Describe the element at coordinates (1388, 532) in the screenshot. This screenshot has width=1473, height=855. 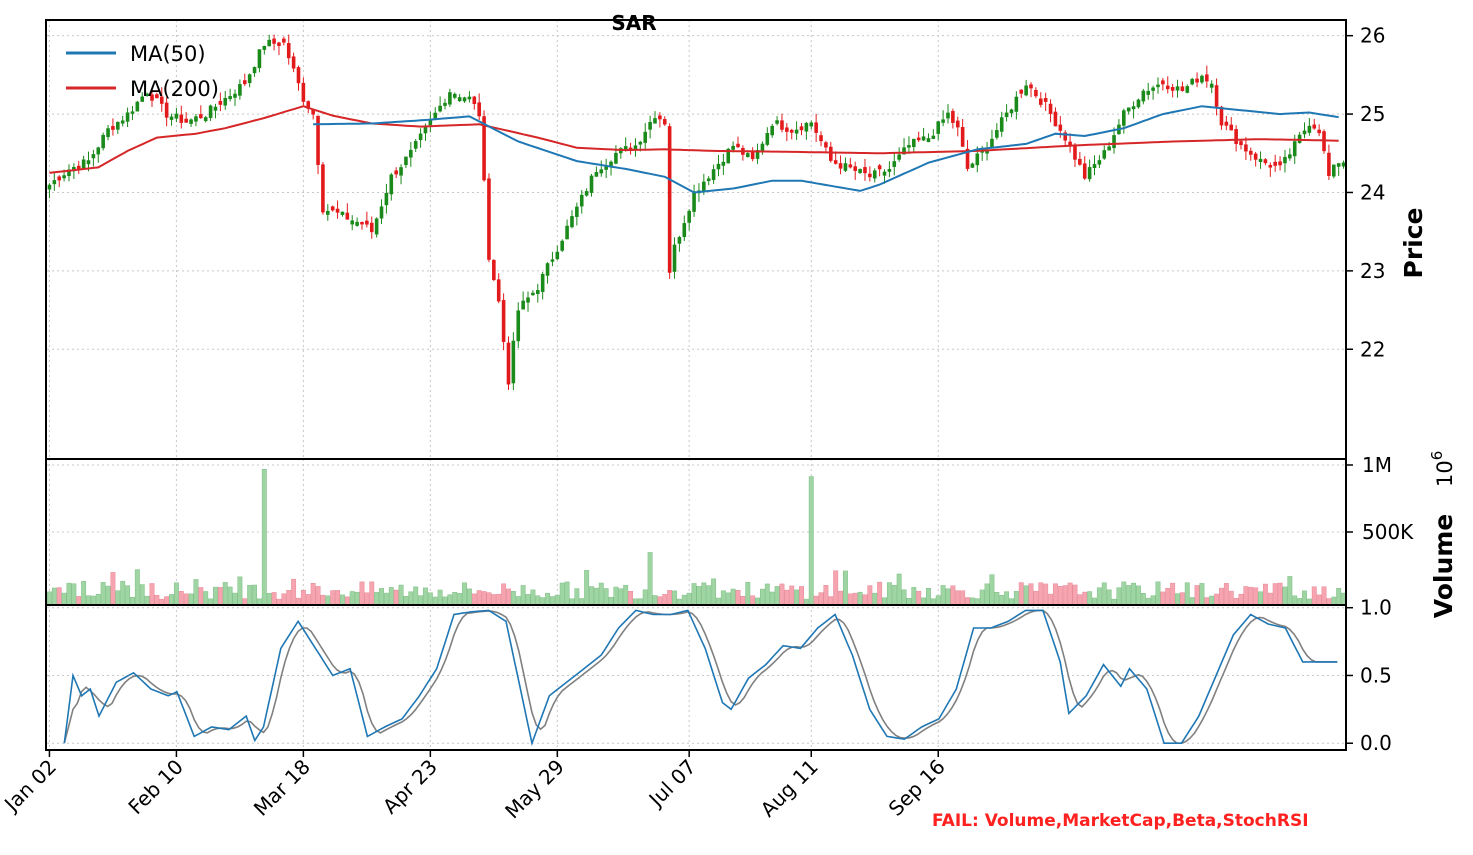
I see `volume-tick-label: 500K` at that location.